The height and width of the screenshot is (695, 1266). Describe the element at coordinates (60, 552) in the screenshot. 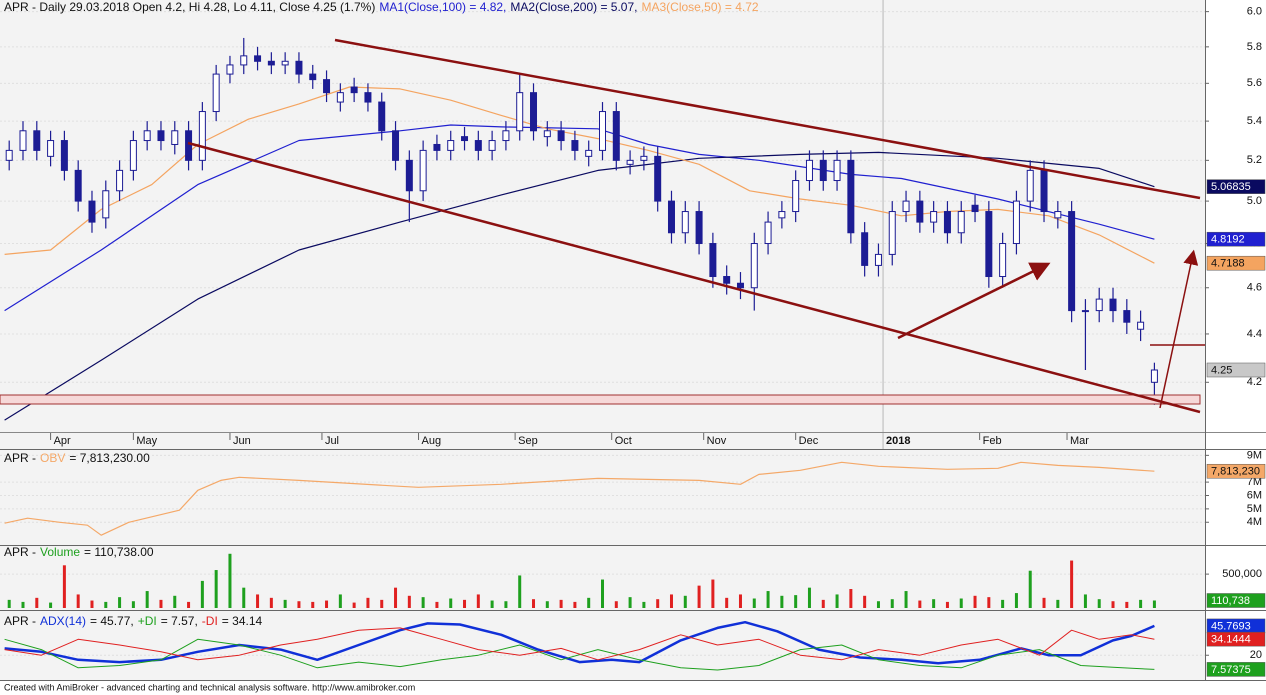

I see `legend-name: Volume` at that location.